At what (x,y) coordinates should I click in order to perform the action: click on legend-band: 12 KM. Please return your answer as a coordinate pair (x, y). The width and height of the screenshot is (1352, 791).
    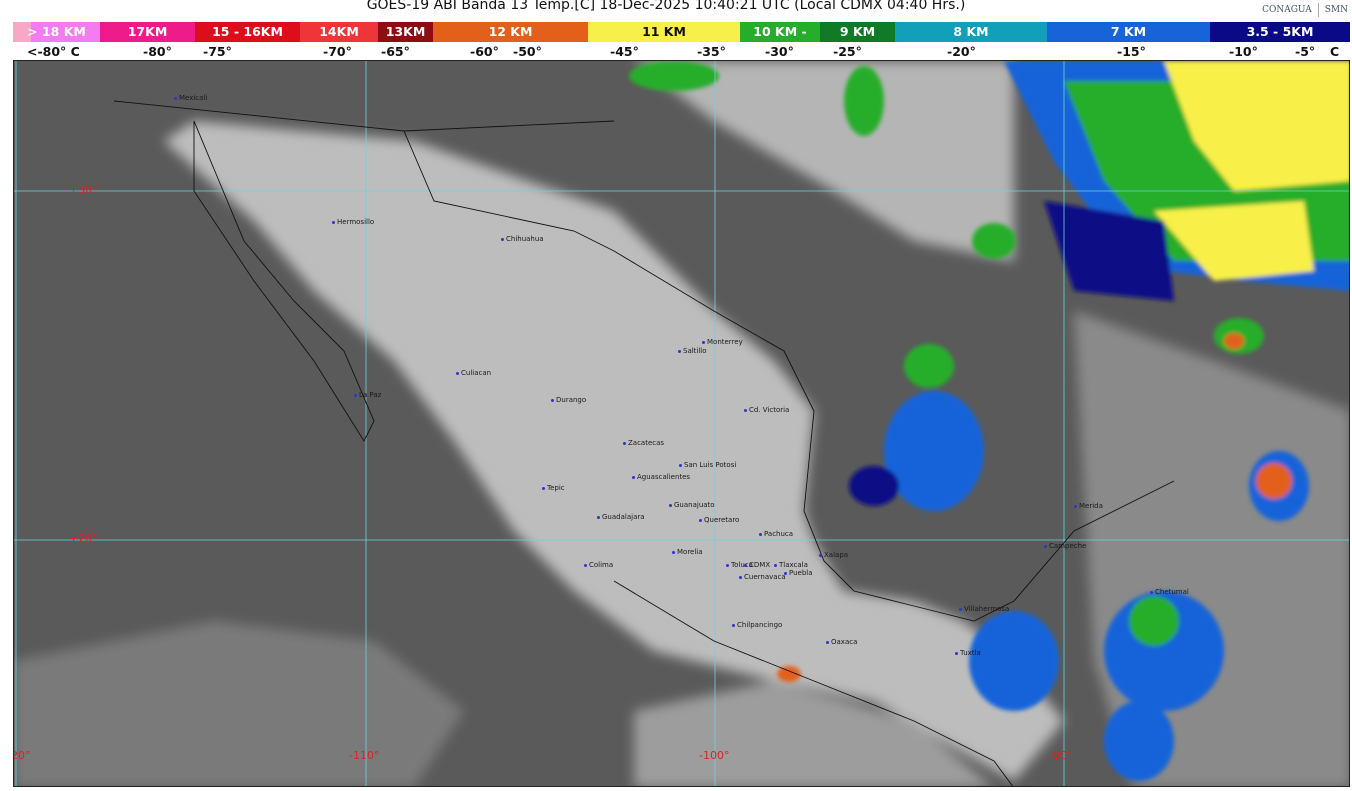
    Looking at the image, I should click on (510, 32).